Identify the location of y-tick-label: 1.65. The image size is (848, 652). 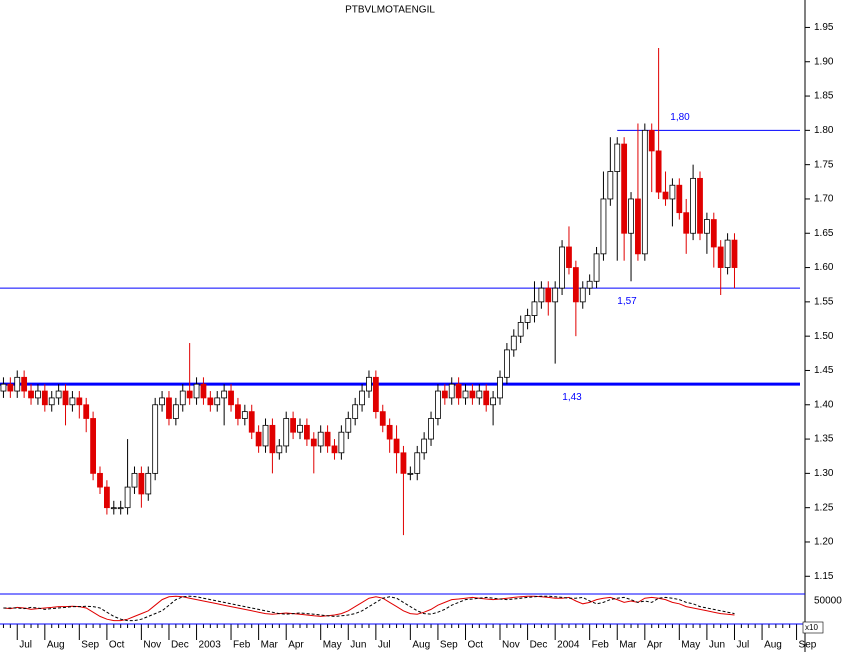
(824, 233).